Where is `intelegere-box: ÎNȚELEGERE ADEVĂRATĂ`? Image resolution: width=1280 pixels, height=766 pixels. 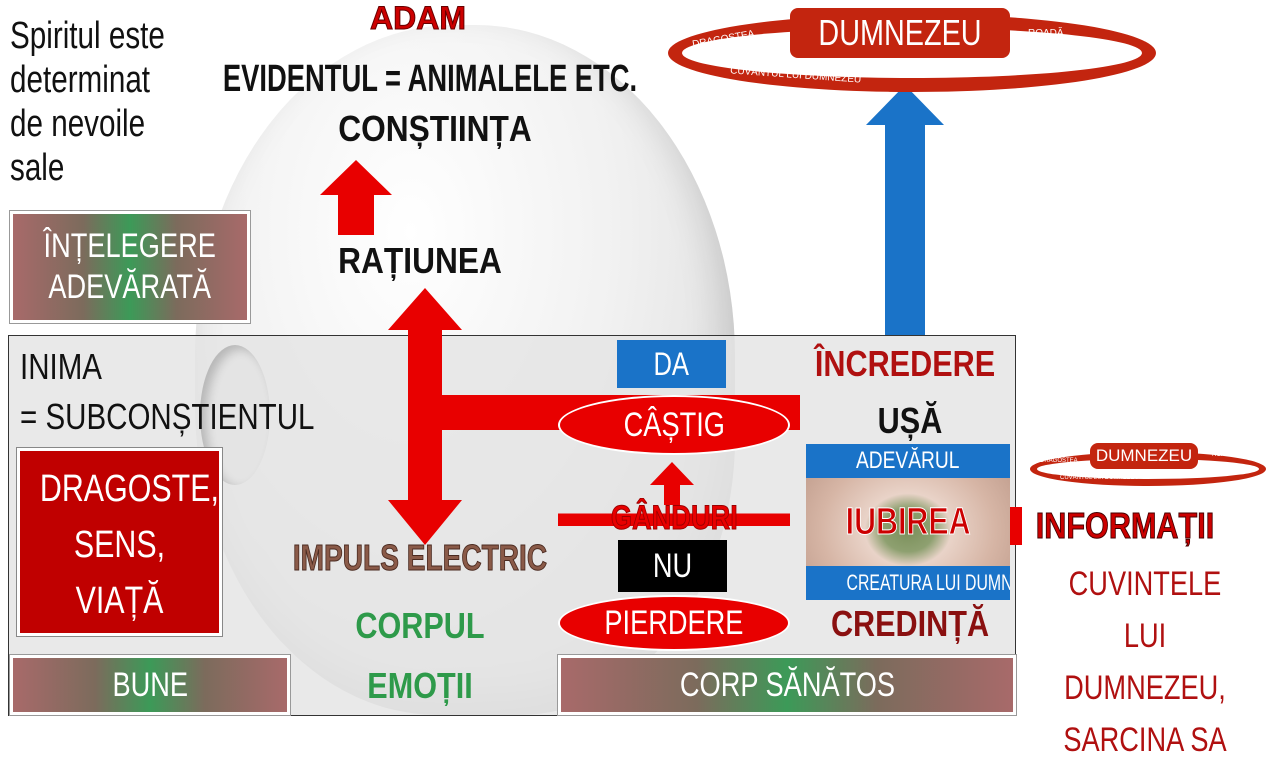
intelegere-box: ÎNȚELEGERE ADEVĂRATĂ is located at coordinates (130, 267).